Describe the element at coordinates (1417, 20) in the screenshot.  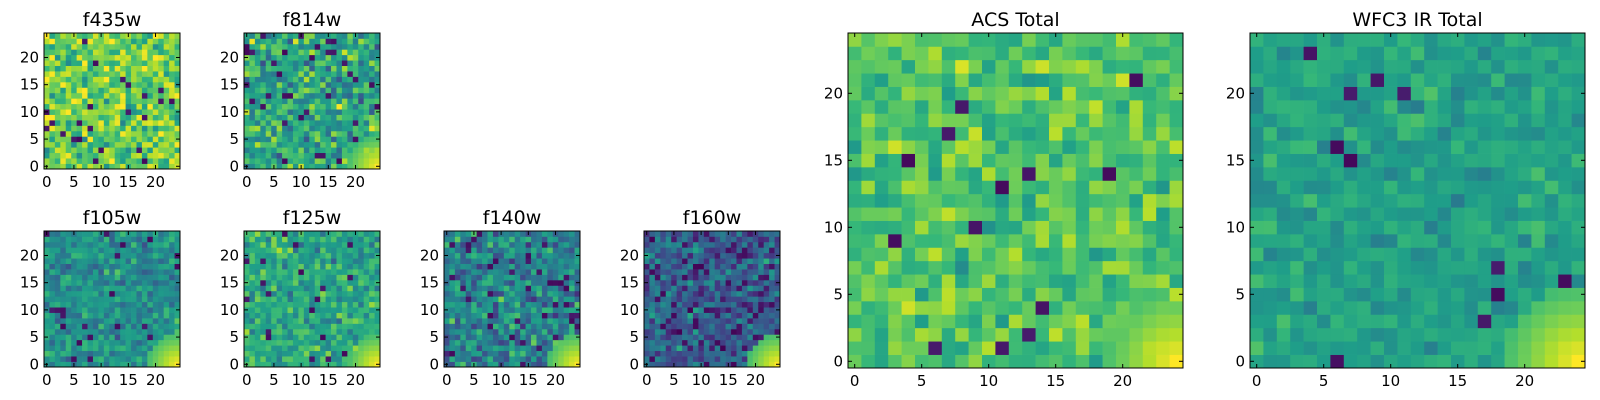
I see `panel-title: WFC3 IR Total` at that location.